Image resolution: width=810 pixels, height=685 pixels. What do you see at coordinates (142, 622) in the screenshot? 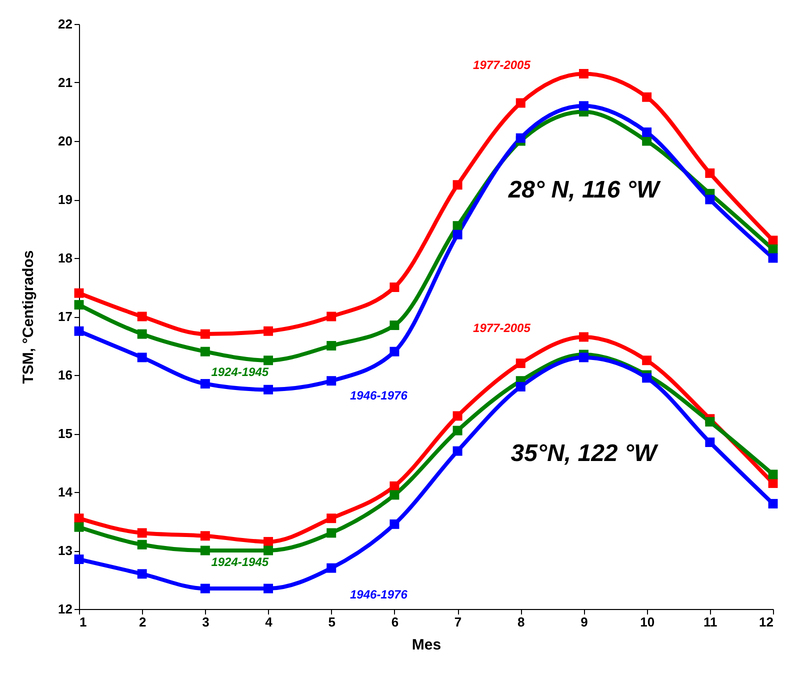
I see `x-tick-label: 2` at bounding box center [142, 622].